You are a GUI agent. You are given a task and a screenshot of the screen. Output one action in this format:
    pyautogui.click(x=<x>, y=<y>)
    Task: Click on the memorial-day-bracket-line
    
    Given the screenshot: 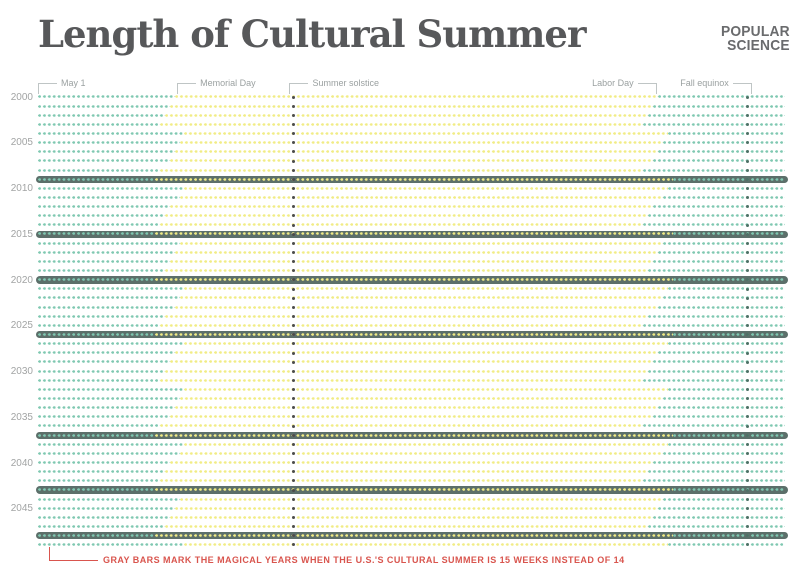 What is the action you would take?
    pyautogui.click(x=187, y=88)
    